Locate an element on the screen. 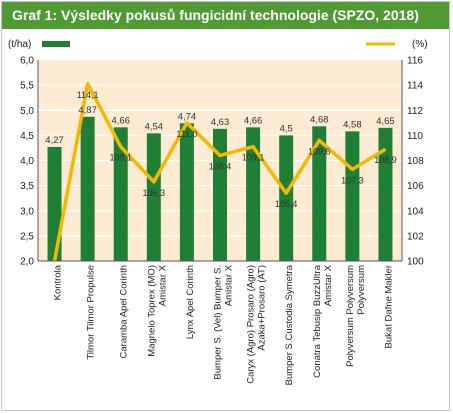  bar-value-label: 4,63 is located at coordinates (220, 122).